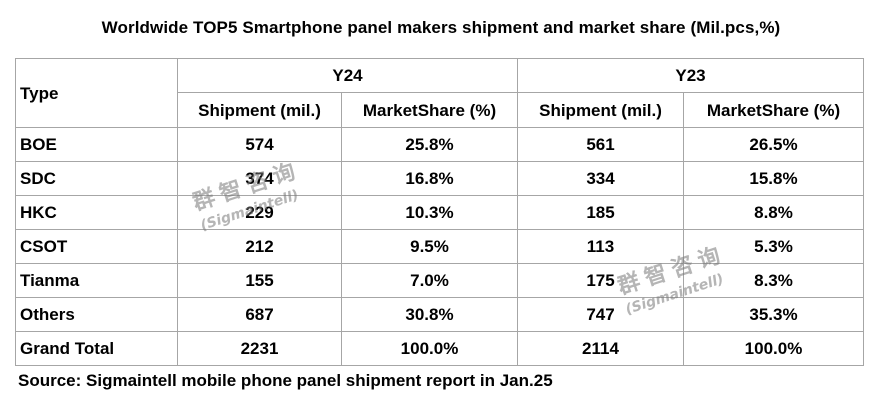  What do you see at coordinates (429, 178) in the screenshot?
I see `y24-share-cell: 16.8%` at bounding box center [429, 178].